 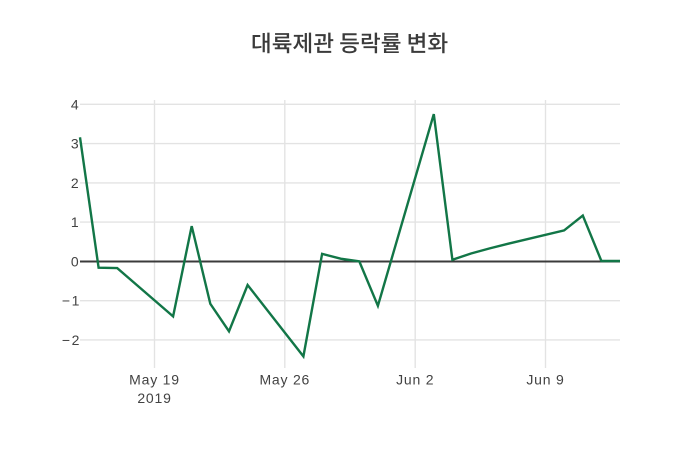 I want to click on svg-text: −1, so click(x=71, y=301).